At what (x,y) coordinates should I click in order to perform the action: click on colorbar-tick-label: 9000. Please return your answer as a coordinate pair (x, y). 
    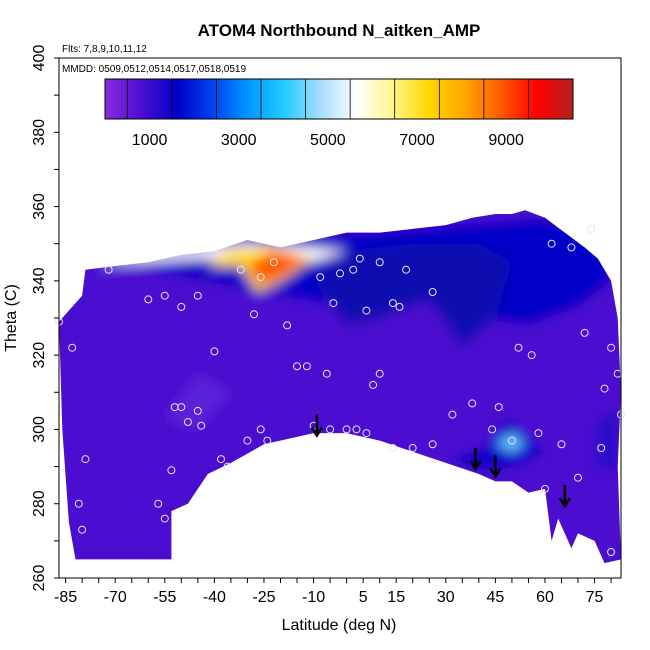
    Looking at the image, I should click on (506, 140).